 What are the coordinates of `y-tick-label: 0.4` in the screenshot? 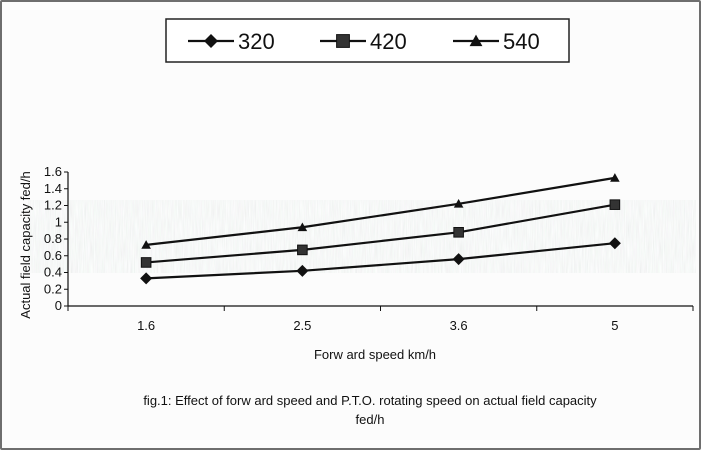 It's located at (53, 272).